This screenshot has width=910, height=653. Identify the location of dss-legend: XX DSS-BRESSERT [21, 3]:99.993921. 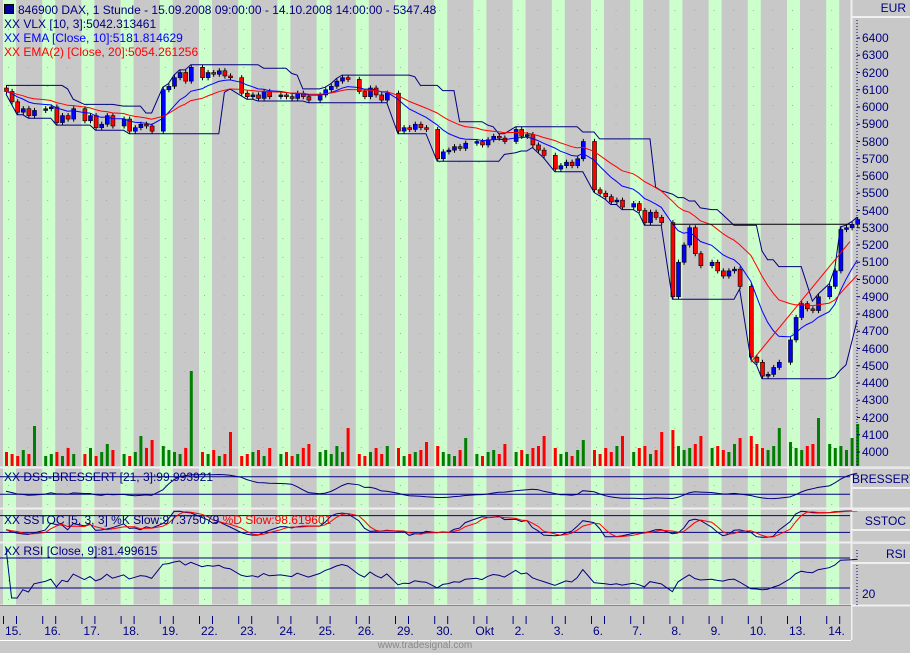
(108, 477).